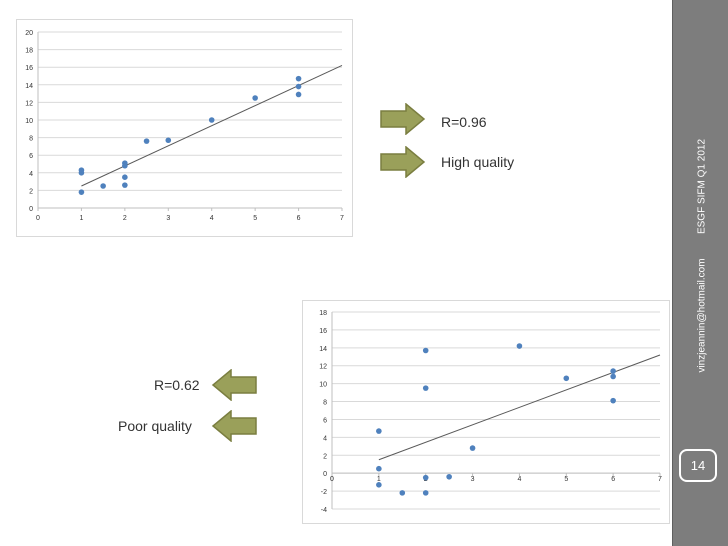 The image size is (728, 546). I want to click on y-tick-label: -2, so click(324, 492).